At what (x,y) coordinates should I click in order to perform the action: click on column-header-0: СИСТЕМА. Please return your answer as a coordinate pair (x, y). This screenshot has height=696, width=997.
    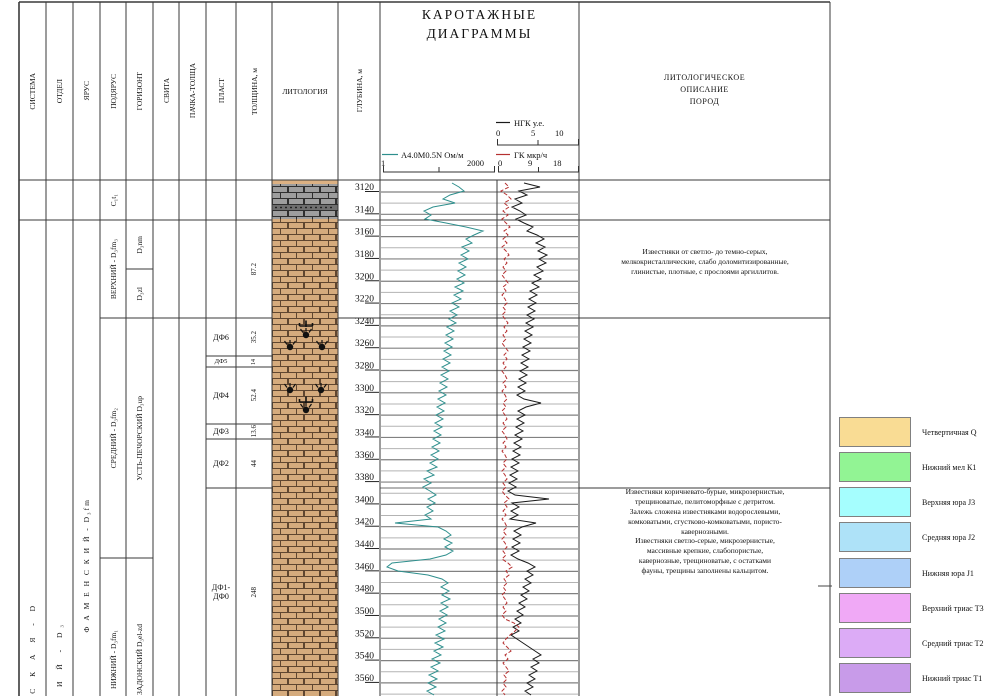
    Looking at the image, I should click on (32, 91).